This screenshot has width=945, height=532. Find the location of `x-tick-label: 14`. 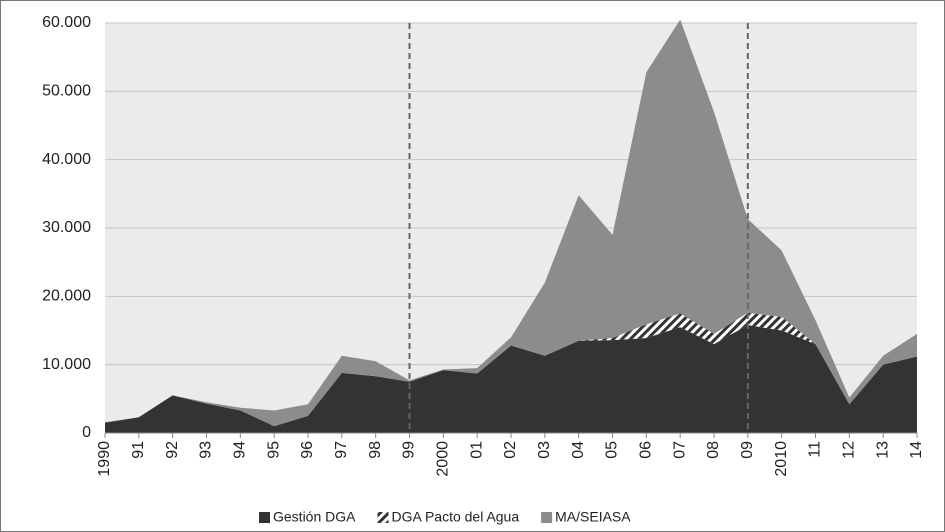

x-tick-label: 14 is located at coordinates (916, 450).